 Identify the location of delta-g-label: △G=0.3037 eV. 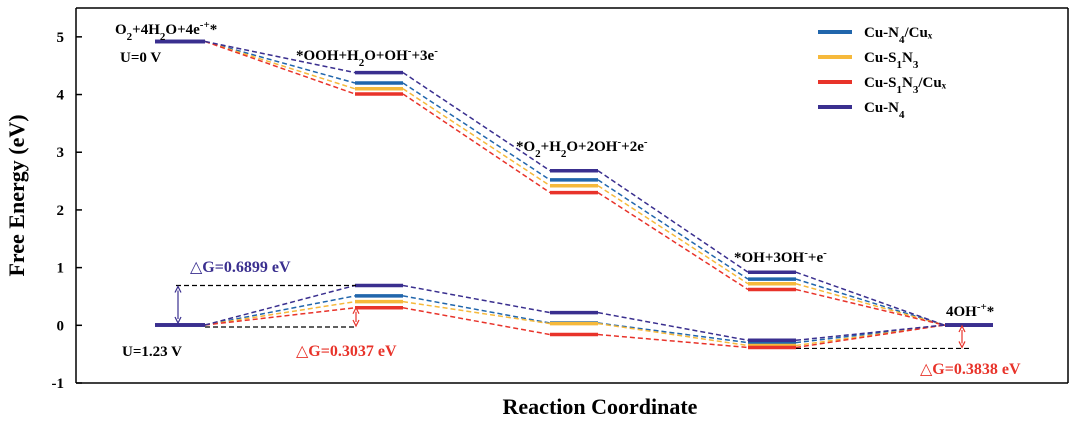
(346, 351).